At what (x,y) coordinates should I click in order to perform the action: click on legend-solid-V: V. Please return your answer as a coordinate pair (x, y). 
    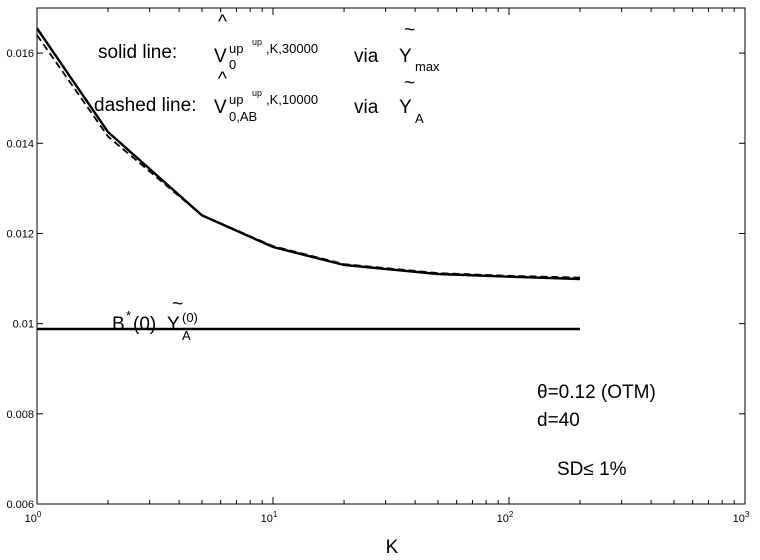
    Looking at the image, I should click on (220, 56).